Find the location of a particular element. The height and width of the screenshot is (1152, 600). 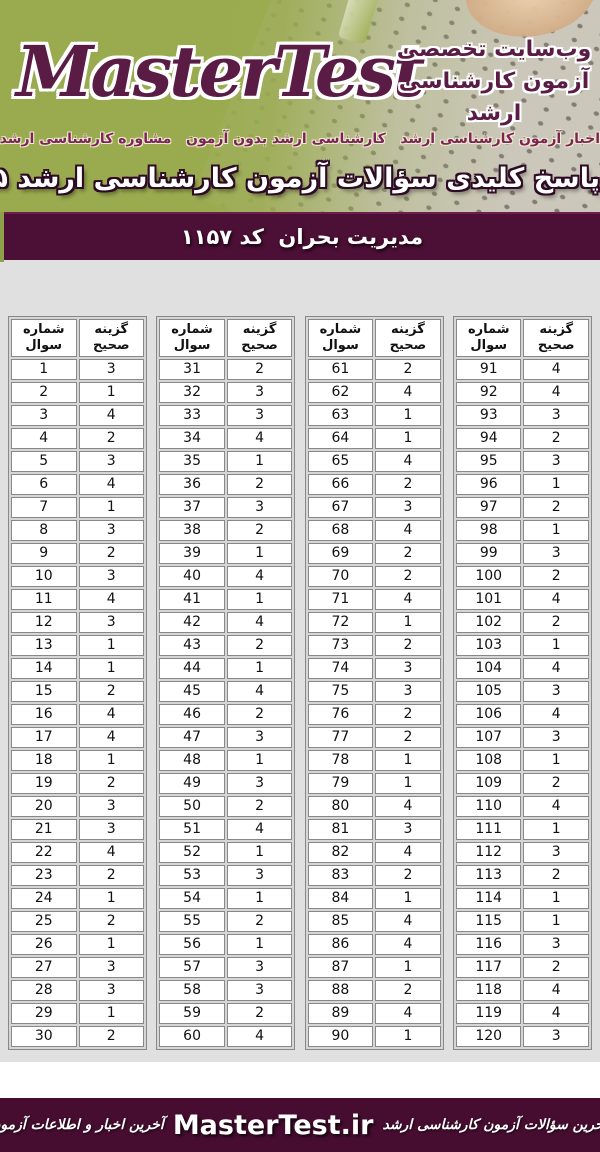

answer-row: 111 1 is located at coordinates (522, 829).